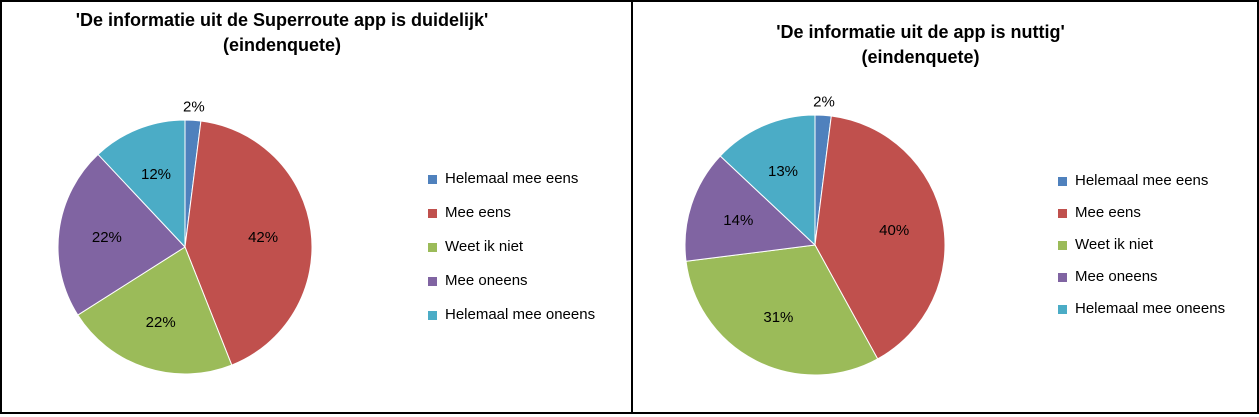 Image resolution: width=1259 pixels, height=417 pixels. What do you see at coordinates (156, 174) in the screenshot?
I see `data-label-helemaal-mee-oneens: 12%` at bounding box center [156, 174].